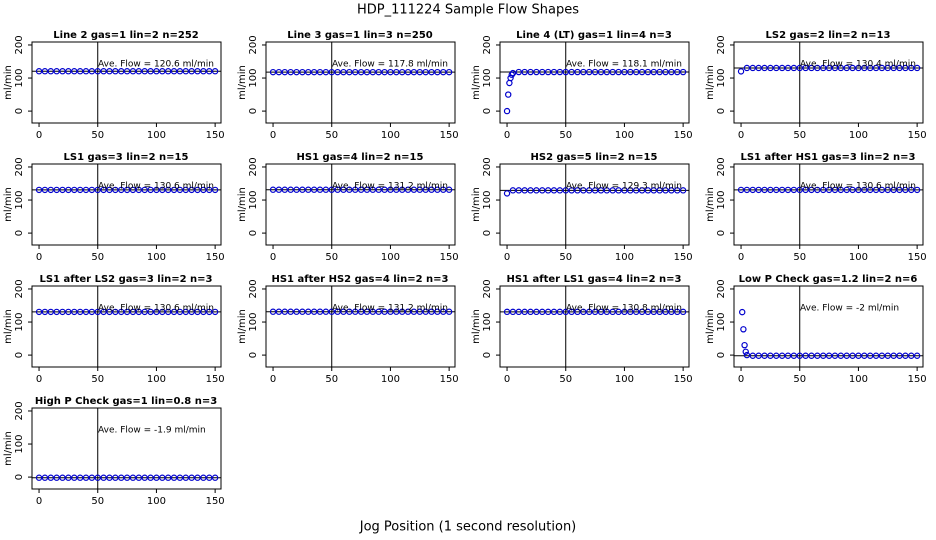 This screenshot has height=540, width=936. What do you see at coordinates (359, 279) in the screenshot?
I see `panel-title: HS1 after HS2 gas=4 lin=2 n=3` at bounding box center [359, 279].